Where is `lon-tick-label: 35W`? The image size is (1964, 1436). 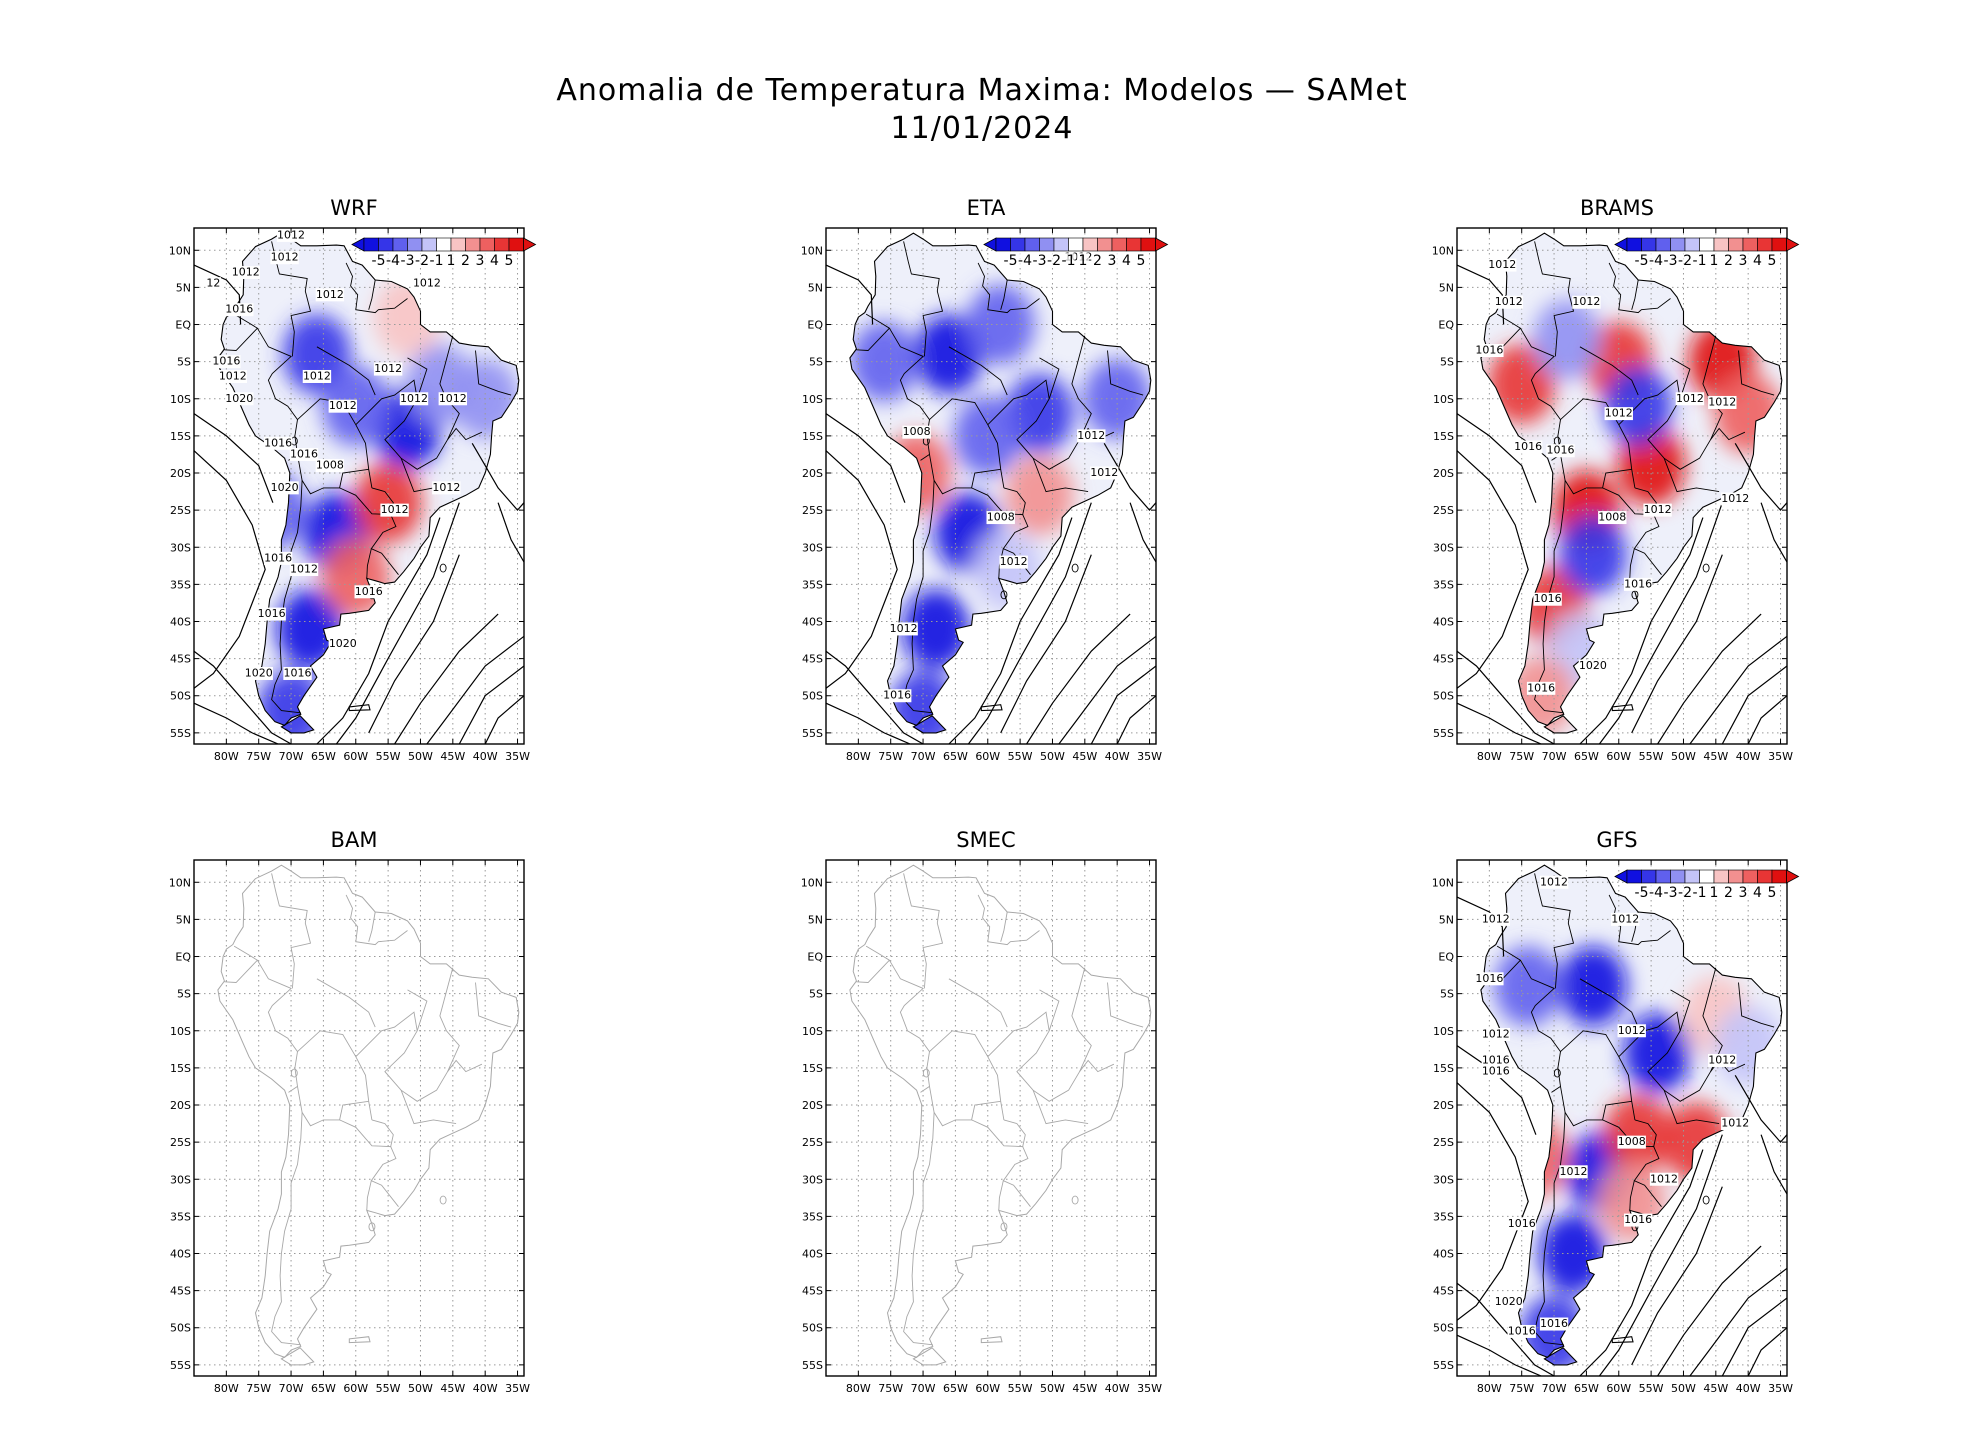 lon-tick-label: 35W is located at coordinates (1149, 756).